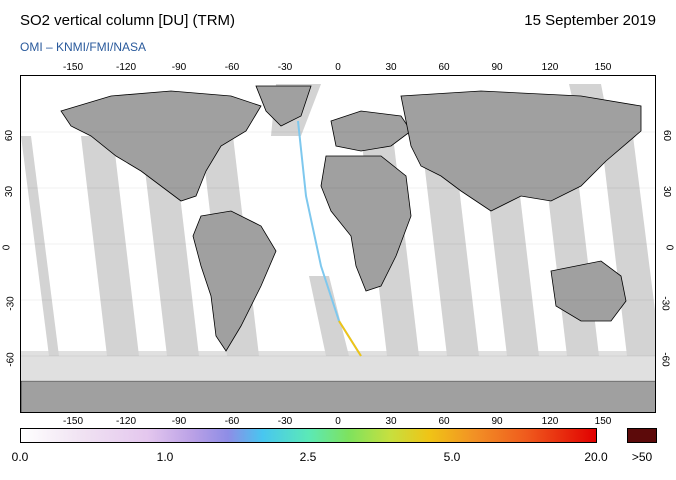 The height and width of the screenshot is (480, 676). Describe the element at coordinates (308, 457) in the screenshot. I see `colorbar-label: 2.5` at that location.